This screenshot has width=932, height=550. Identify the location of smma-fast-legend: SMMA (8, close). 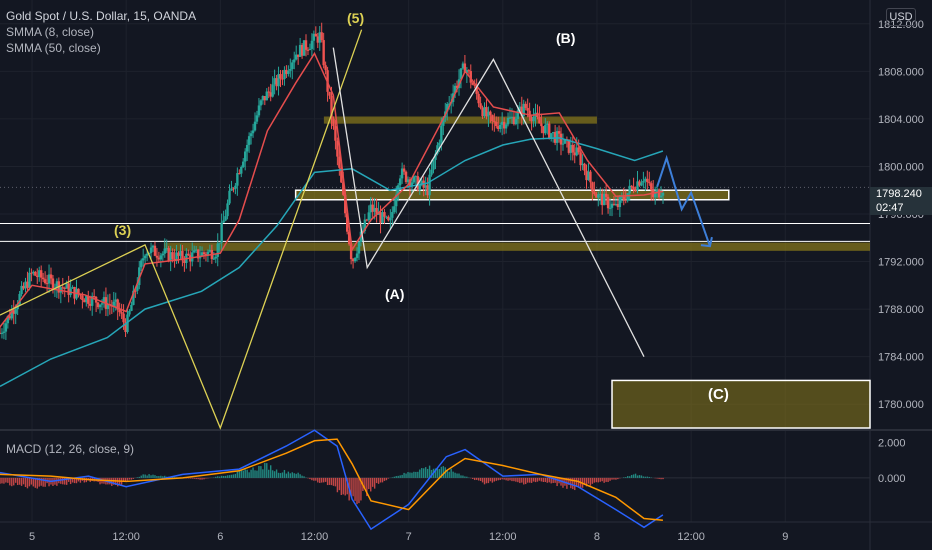
(50, 32).